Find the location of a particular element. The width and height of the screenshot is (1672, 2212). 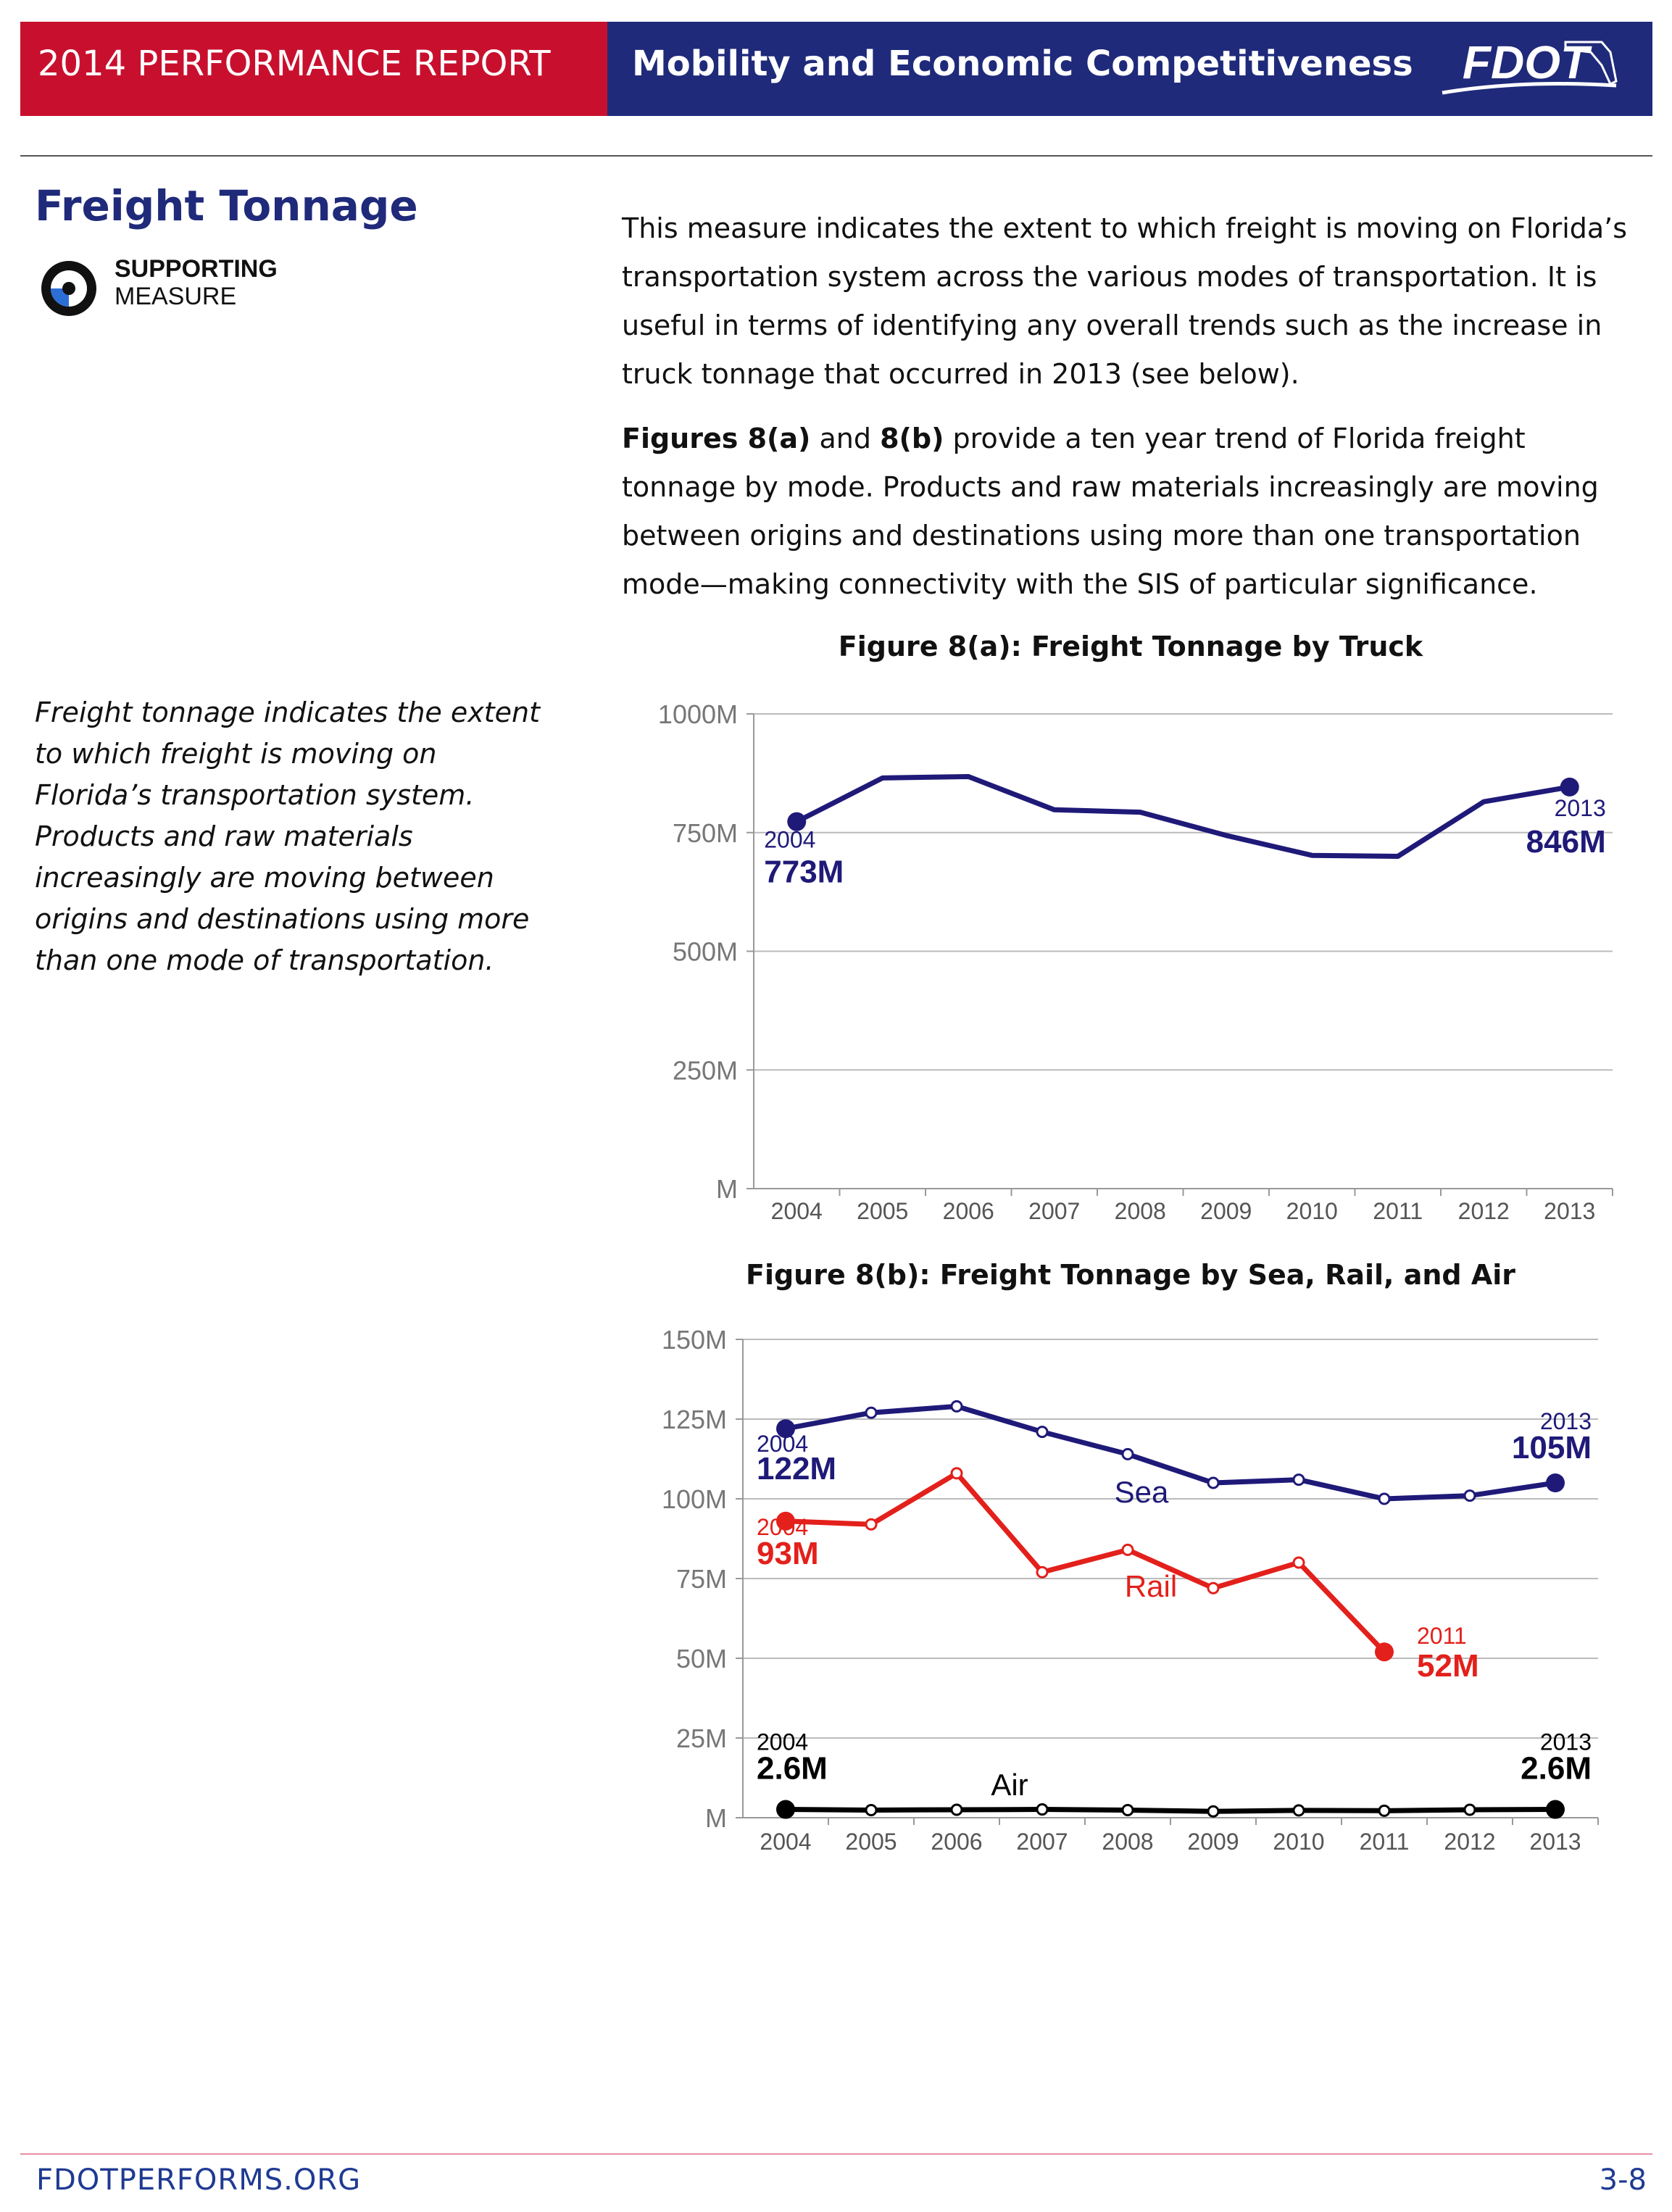

logo-state is located at coordinates (1591, 63).